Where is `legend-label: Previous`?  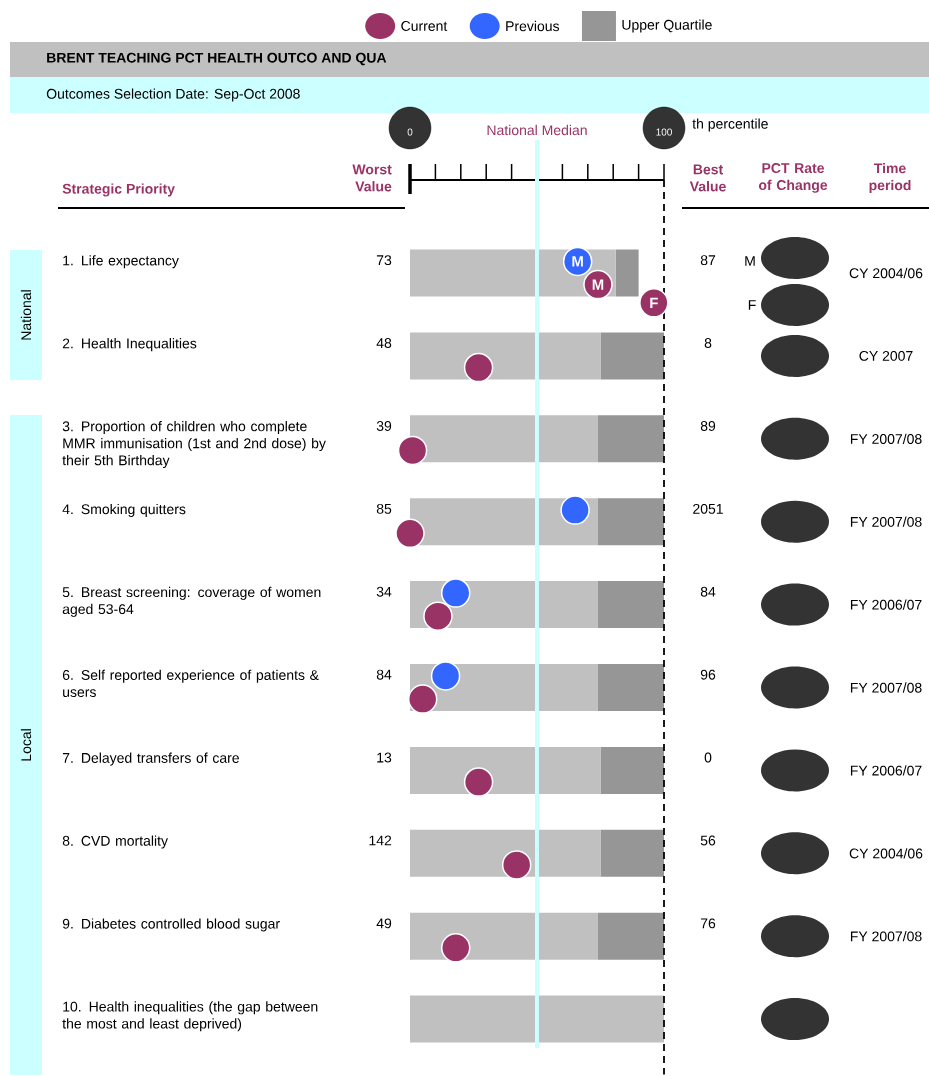
legend-label: Previous is located at coordinates (533, 26).